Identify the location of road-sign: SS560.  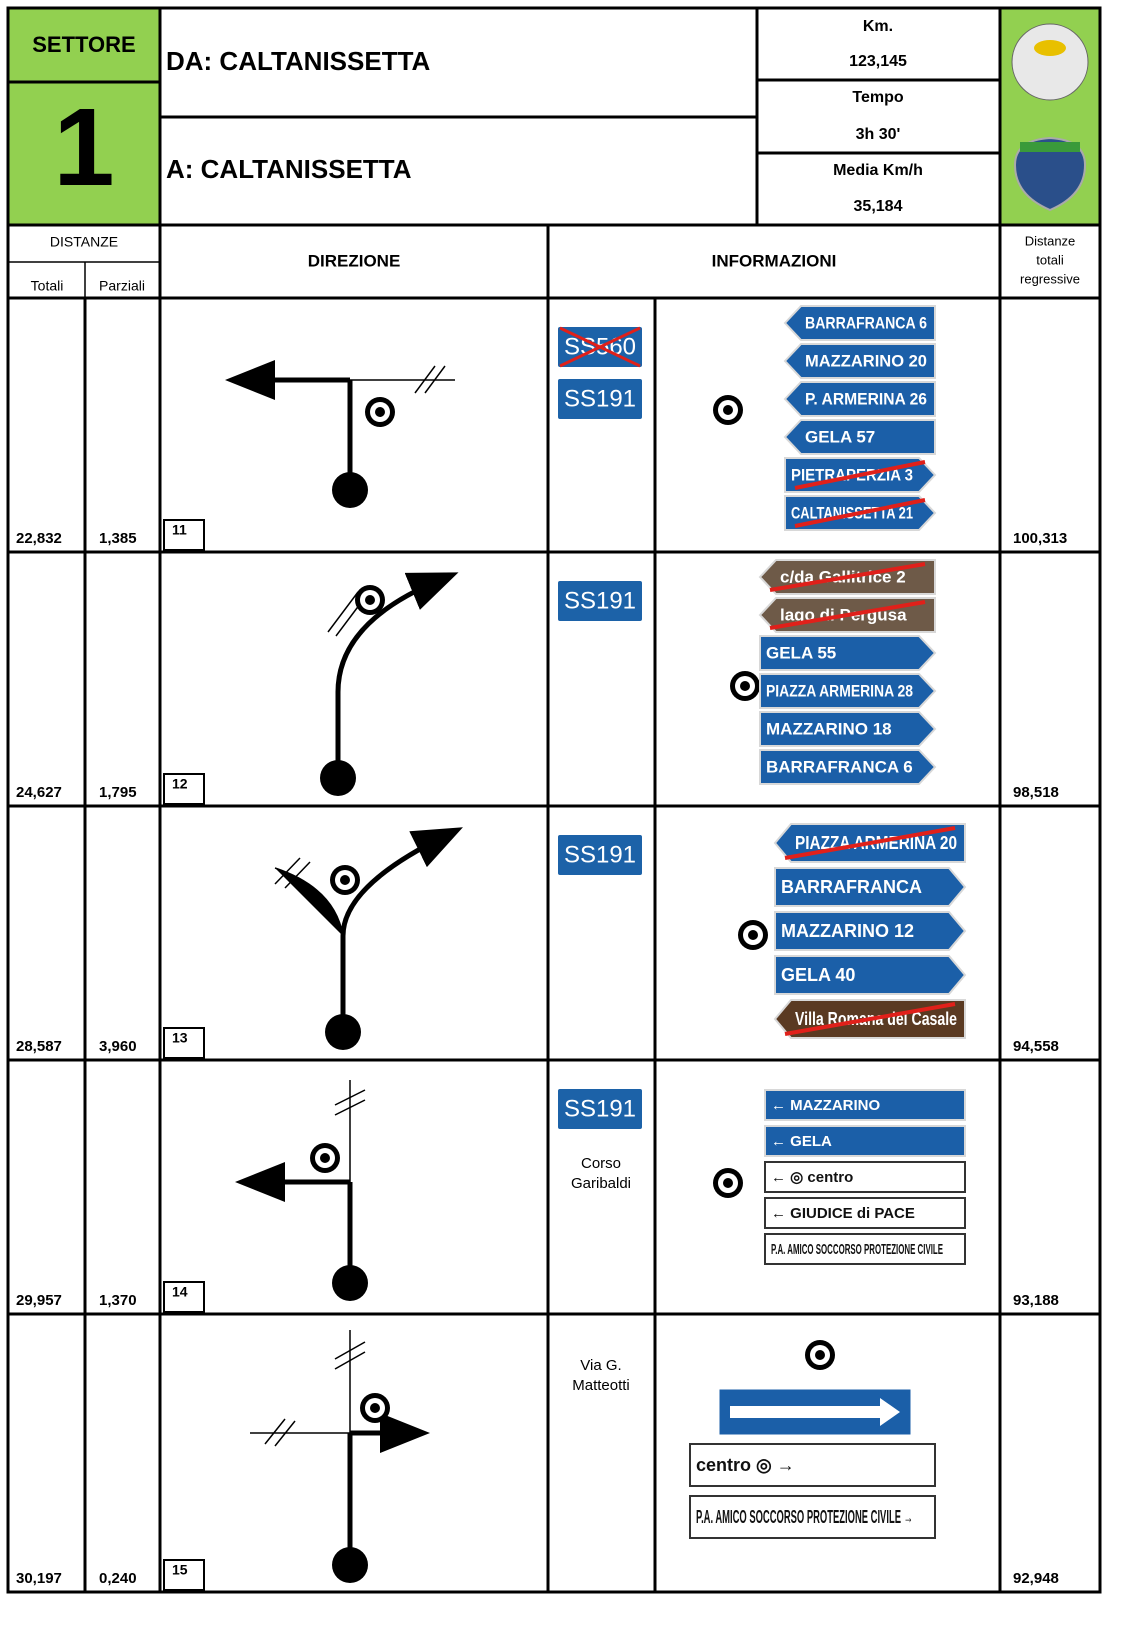
(600, 347).